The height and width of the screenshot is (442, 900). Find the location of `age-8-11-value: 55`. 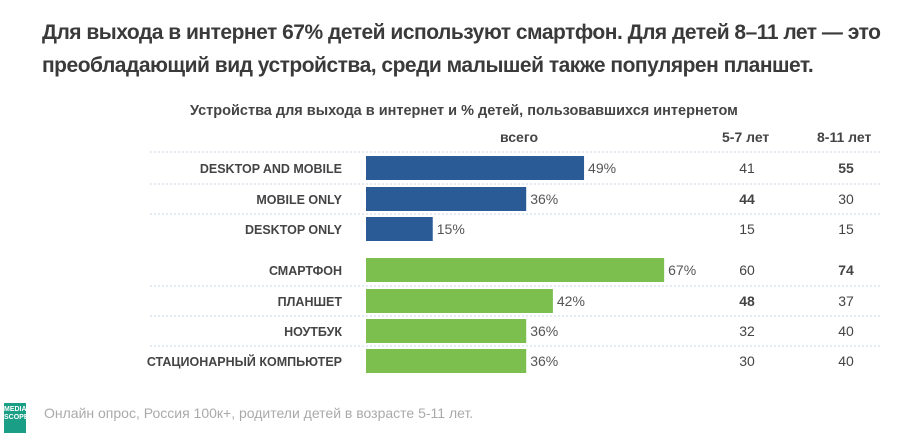

age-8-11-value: 55 is located at coordinates (846, 168).